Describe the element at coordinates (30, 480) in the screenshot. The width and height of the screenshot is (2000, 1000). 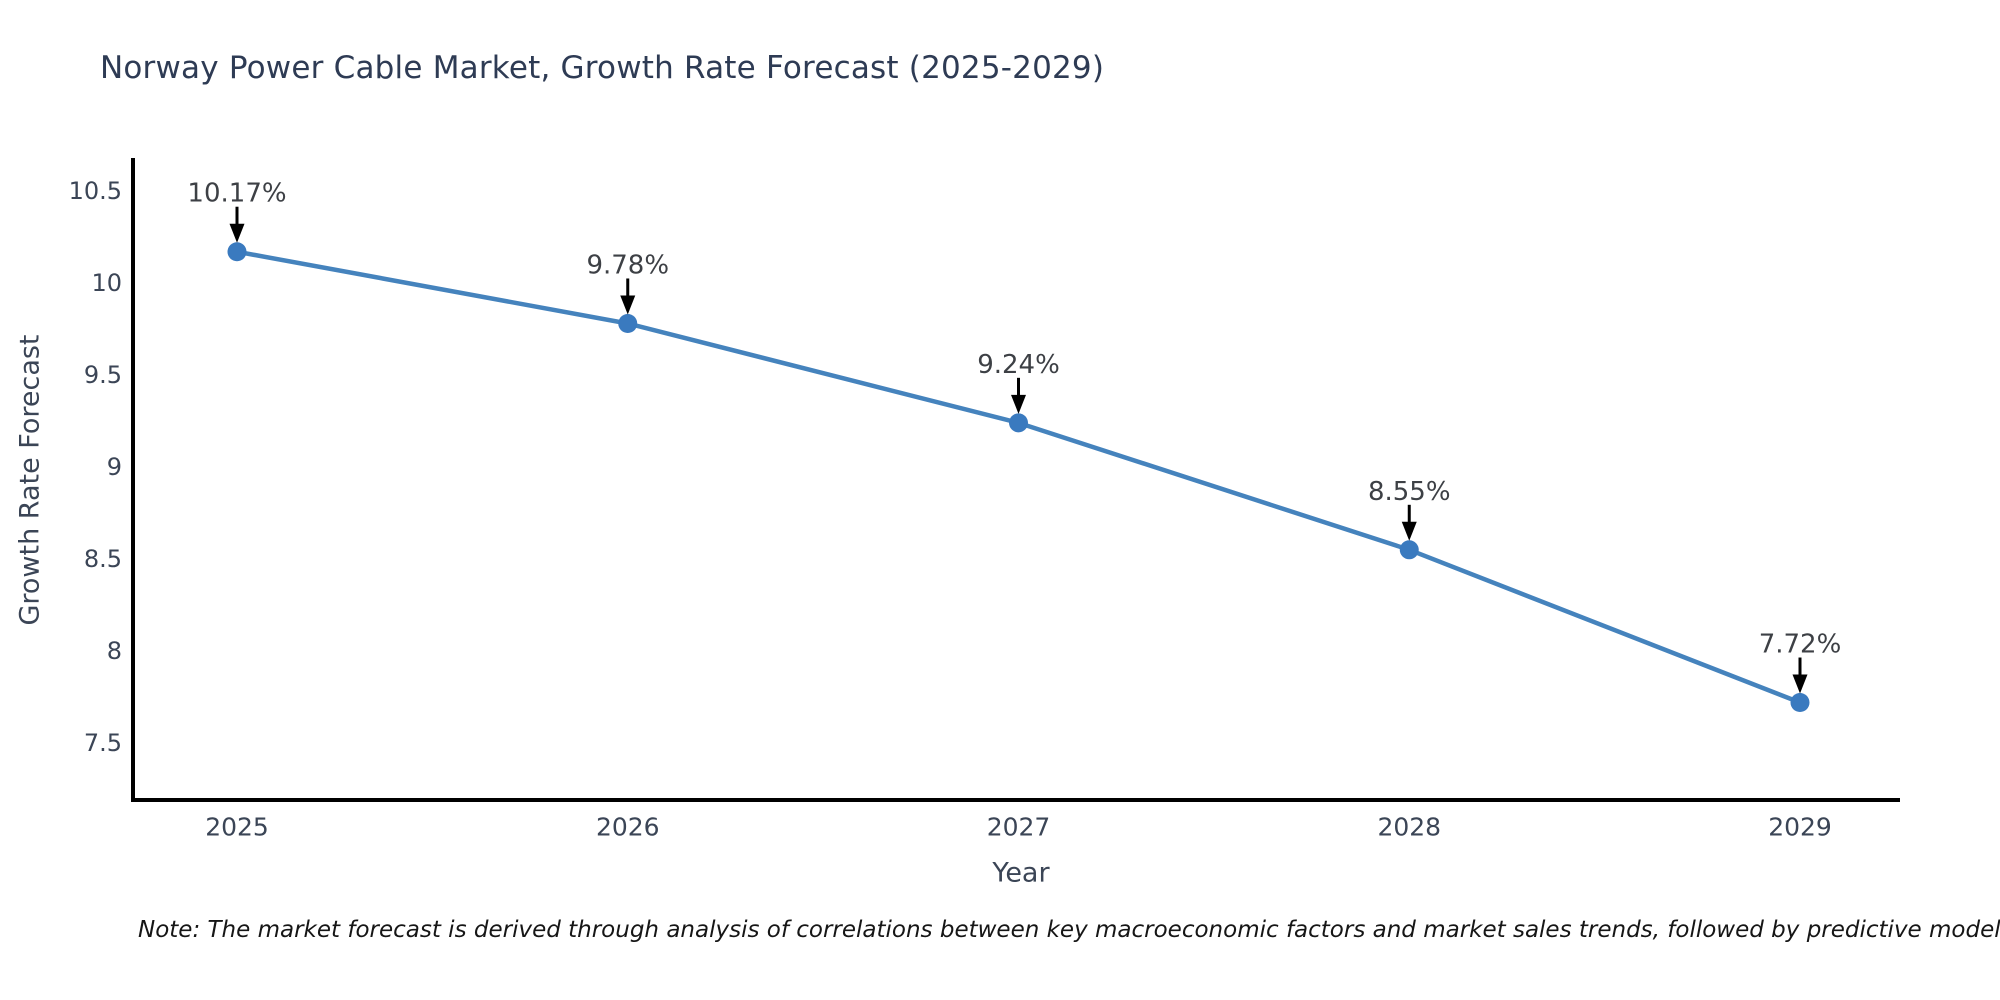
I see `y-axis-title: Growth Rate Forecast` at that location.